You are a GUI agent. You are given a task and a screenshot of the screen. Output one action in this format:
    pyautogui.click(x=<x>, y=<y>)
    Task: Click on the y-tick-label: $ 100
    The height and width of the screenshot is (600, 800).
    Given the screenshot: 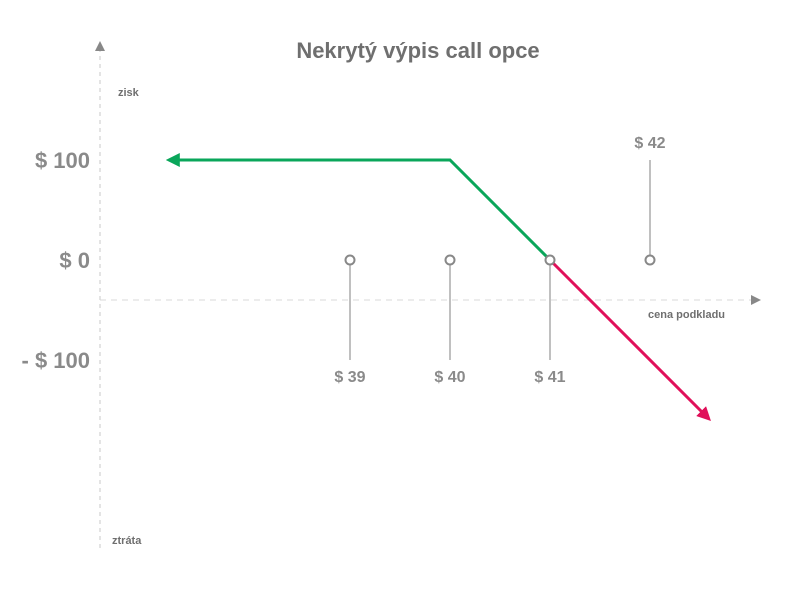 What is the action you would take?
    pyautogui.click(x=62, y=160)
    